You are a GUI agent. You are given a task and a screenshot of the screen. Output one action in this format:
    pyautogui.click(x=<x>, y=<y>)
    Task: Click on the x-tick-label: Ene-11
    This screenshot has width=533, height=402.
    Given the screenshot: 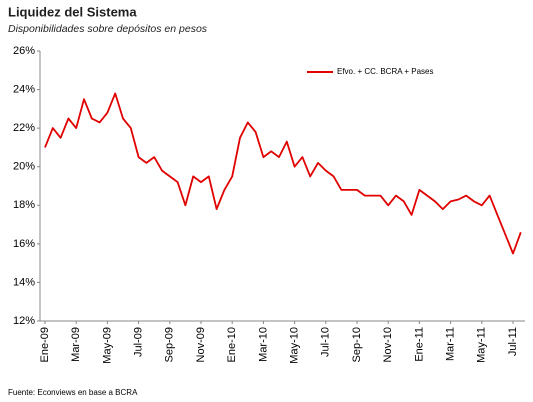 What is the action you would take?
    pyautogui.click(x=419, y=344)
    